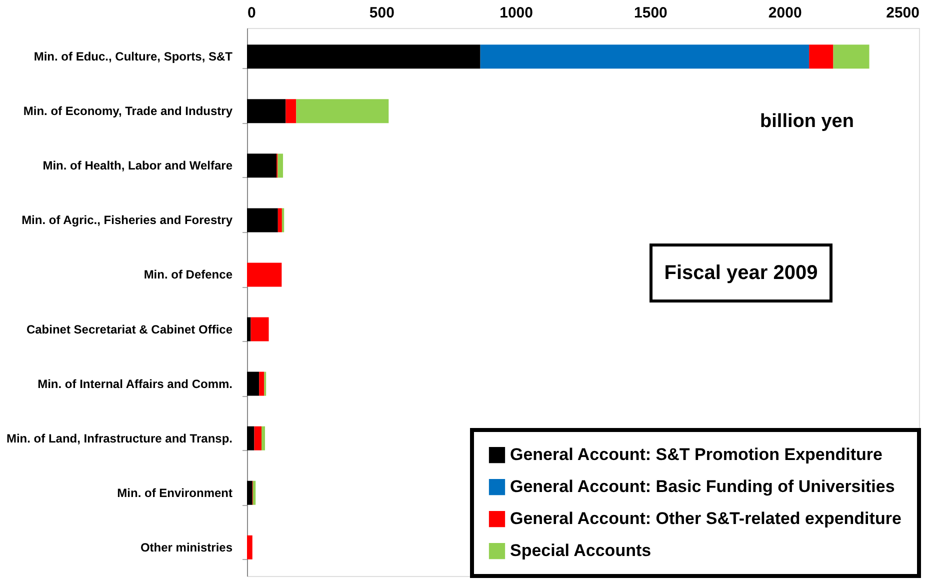 The width and height of the screenshot is (934, 581). What do you see at coordinates (127, 220) in the screenshot?
I see `y-tick-label: Min. of Agric., Fisheries and Forestry` at bounding box center [127, 220].